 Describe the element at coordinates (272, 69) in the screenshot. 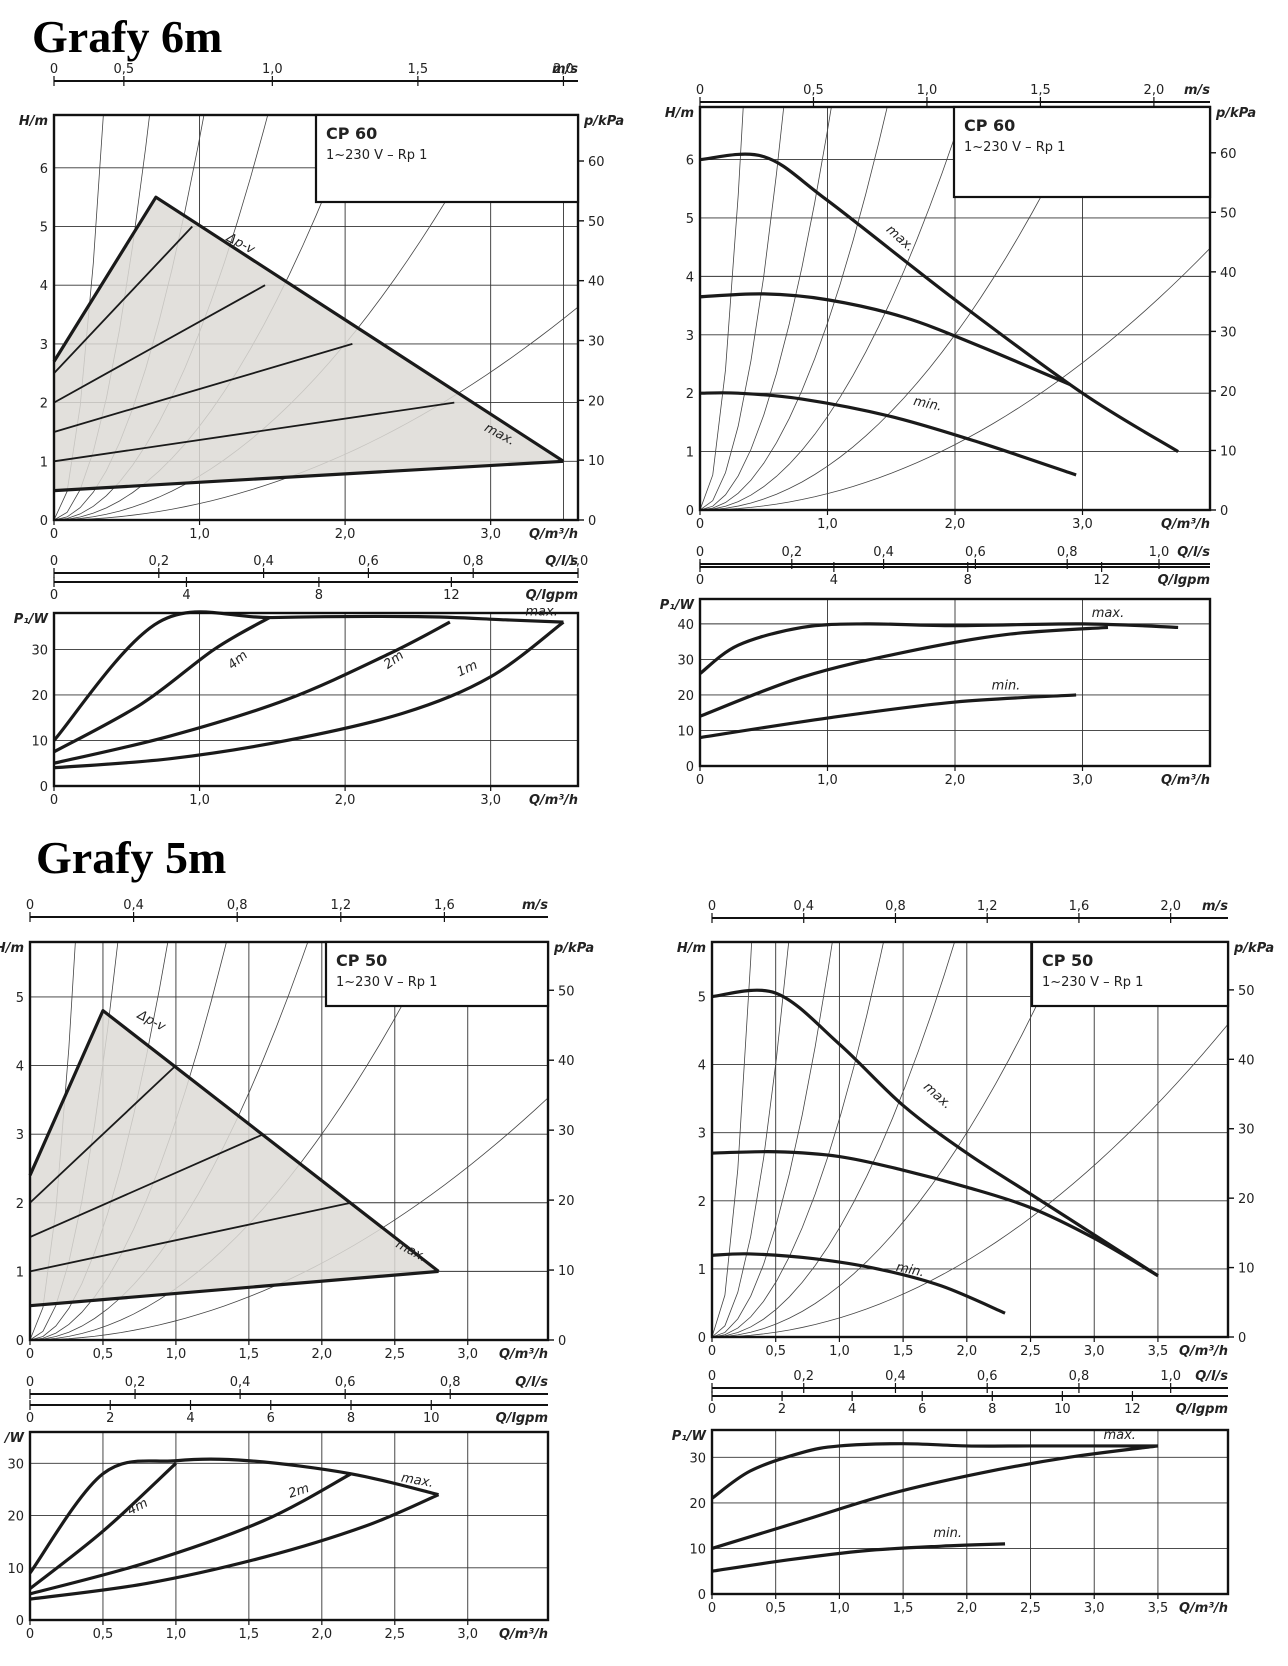

I see `aux-tick-label: 1,0` at that location.